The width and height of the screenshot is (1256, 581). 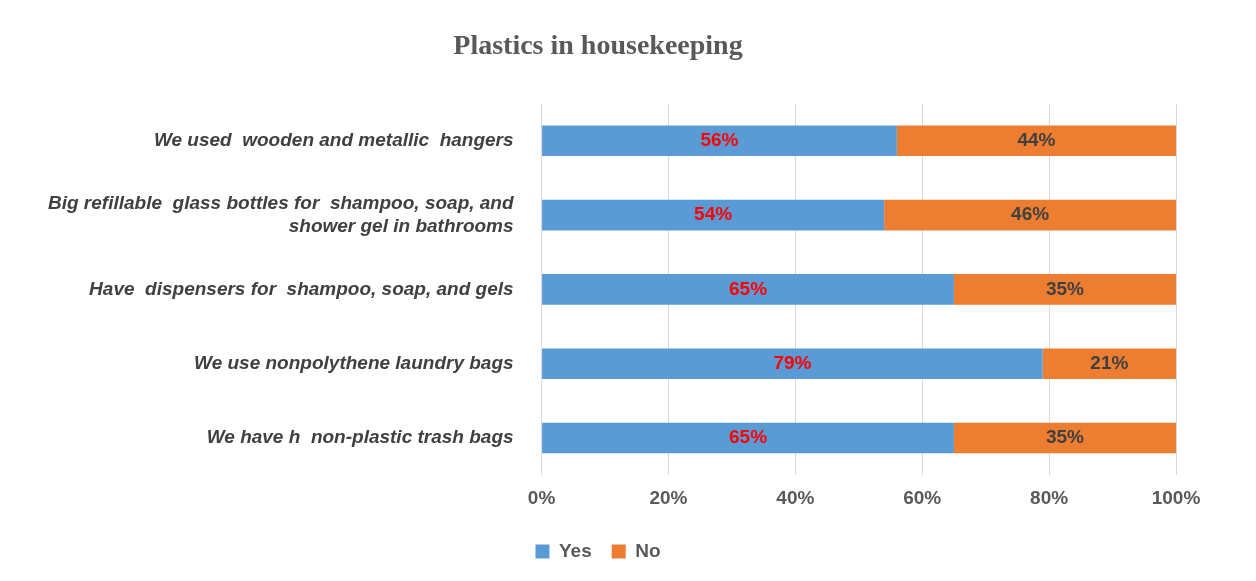 What do you see at coordinates (598, 45) in the screenshot?
I see `chart-title: Plastics in housekeeping` at bounding box center [598, 45].